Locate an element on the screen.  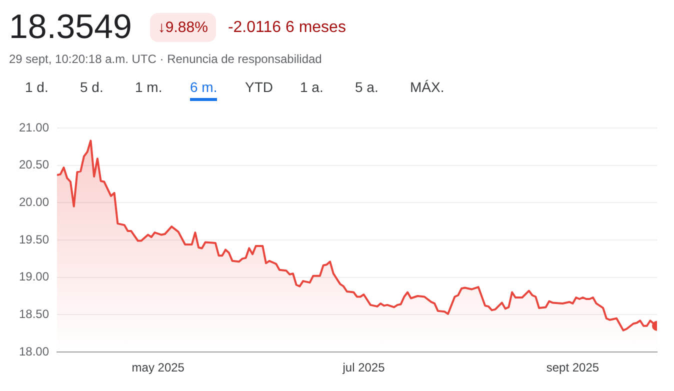
y-tick-label: 18.50 is located at coordinates (34, 313).